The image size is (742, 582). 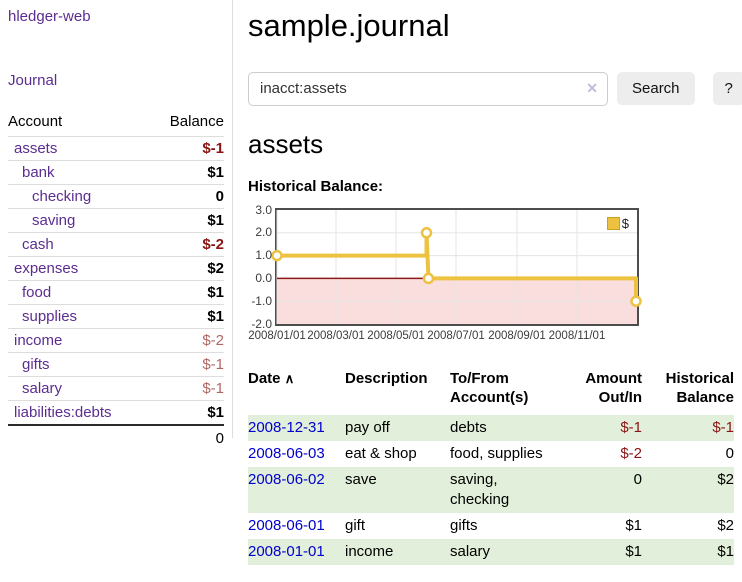 I want to click on legend-swatch-icon, so click(x=613, y=223).